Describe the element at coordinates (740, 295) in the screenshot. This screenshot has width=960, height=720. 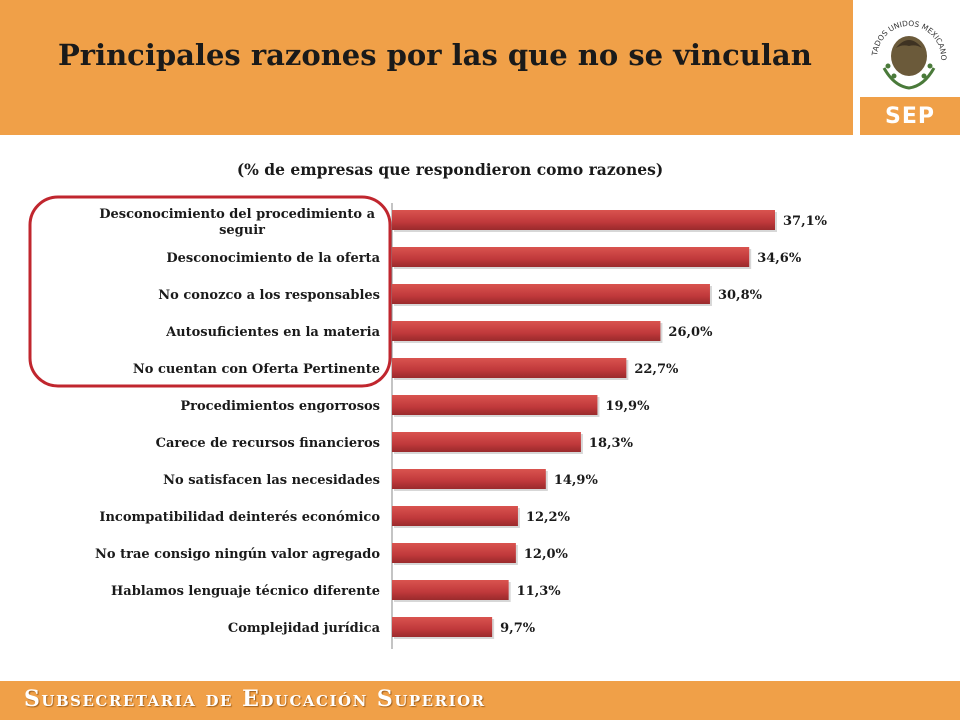
I see `value-label: 30,8%` at that location.